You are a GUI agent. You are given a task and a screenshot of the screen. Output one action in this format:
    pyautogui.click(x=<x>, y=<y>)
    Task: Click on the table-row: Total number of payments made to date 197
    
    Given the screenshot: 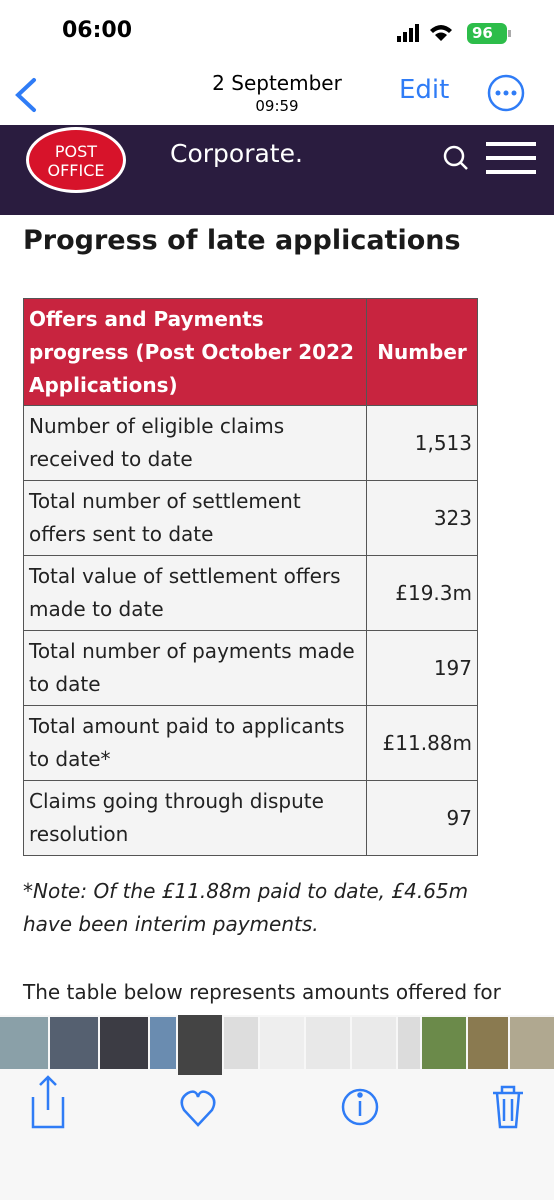 What is the action you would take?
    pyautogui.click(x=250, y=668)
    